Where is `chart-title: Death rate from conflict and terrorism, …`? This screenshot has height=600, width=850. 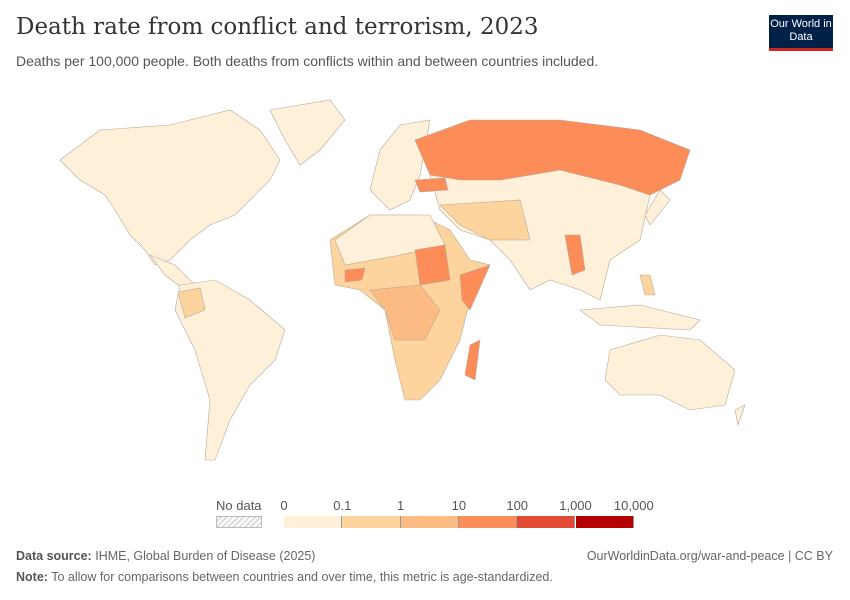 chart-title: Death rate from conflict and terrorism, … is located at coordinates (277, 27).